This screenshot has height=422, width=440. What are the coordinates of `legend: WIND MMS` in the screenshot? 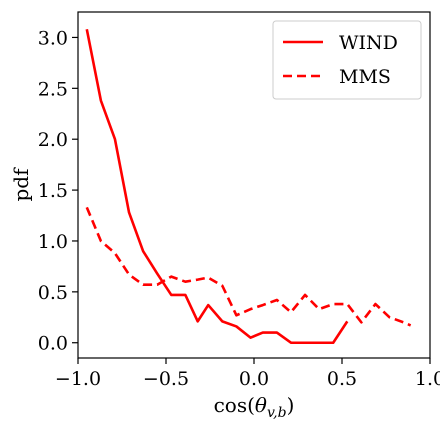 It's located at (347, 60).